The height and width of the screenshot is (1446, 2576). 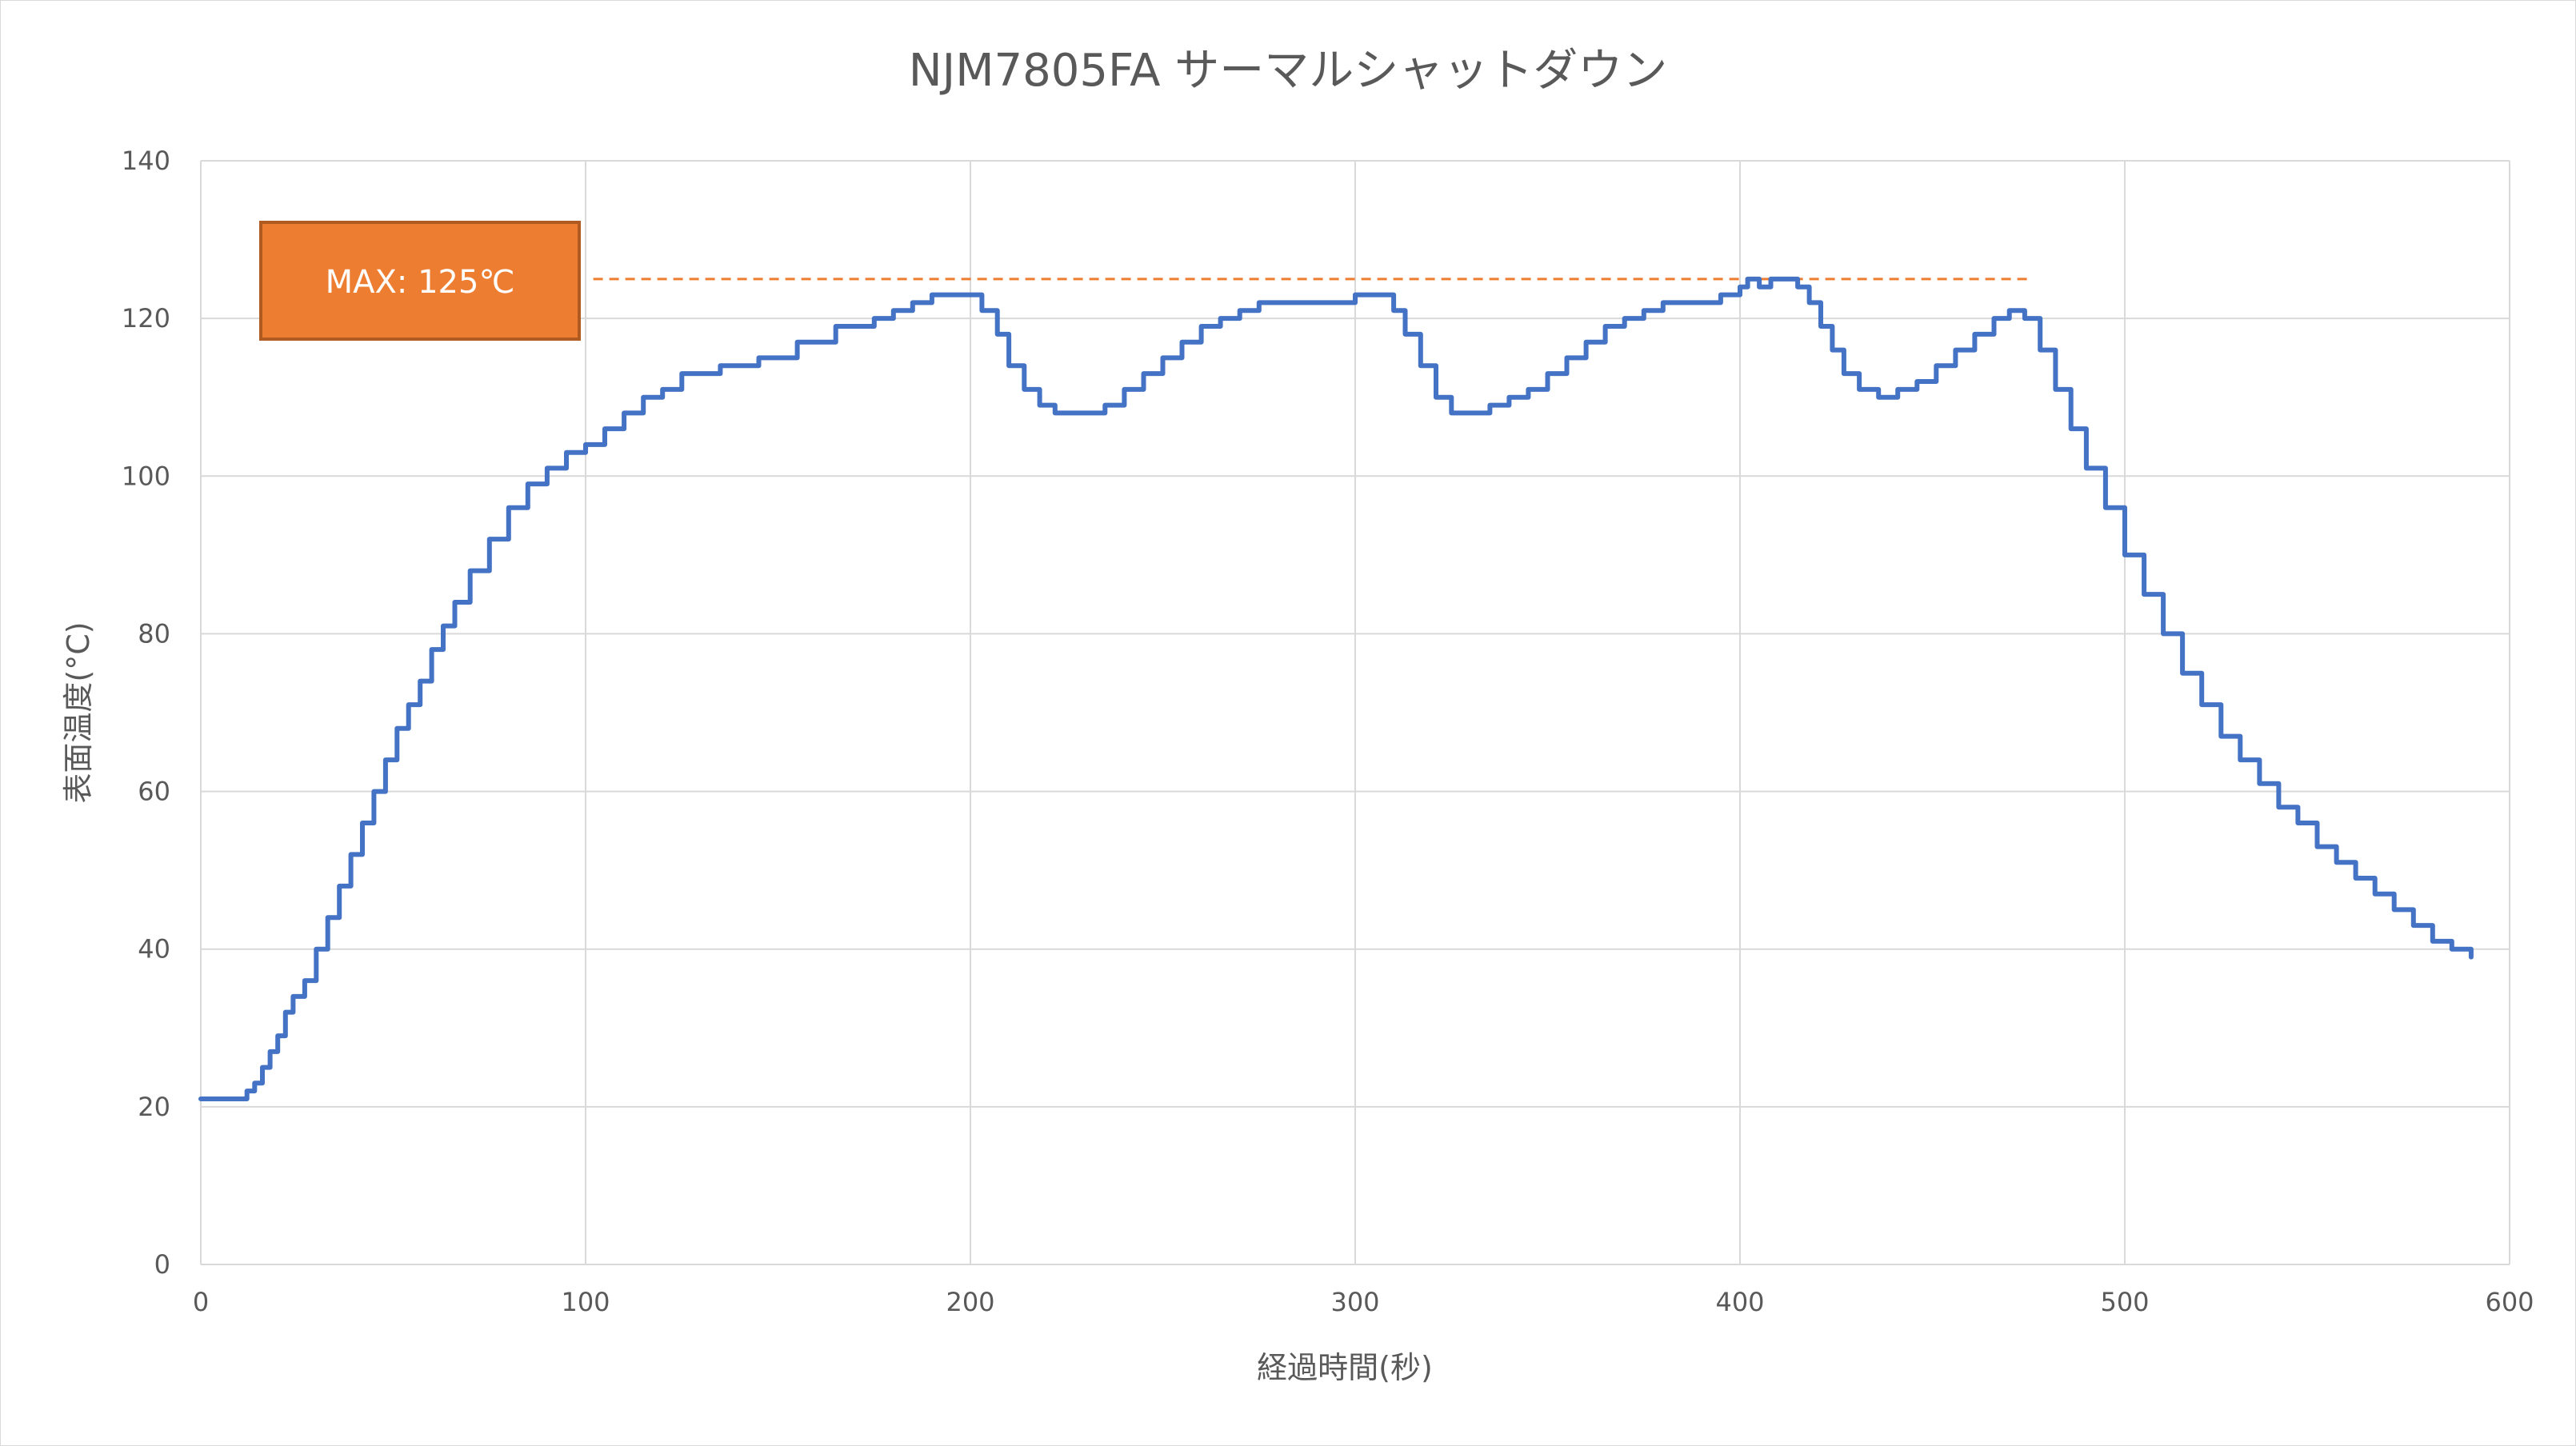 I want to click on y-tick-label: 20, so click(x=154, y=1107).